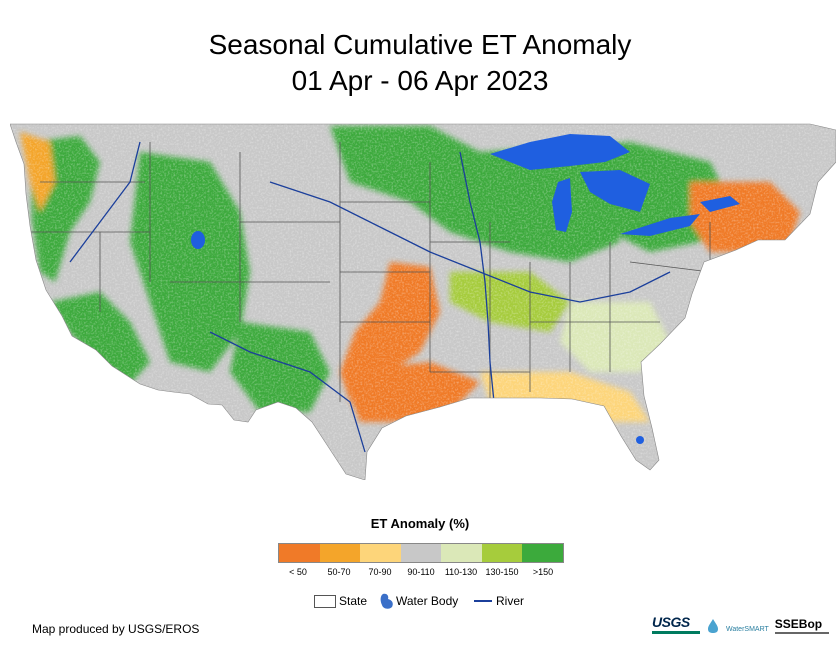 The height and width of the screenshot is (660, 840). Describe the element at coordinates (380, 572) in the screenshot. I see `legend-label-70-90: 70-90` at that location.